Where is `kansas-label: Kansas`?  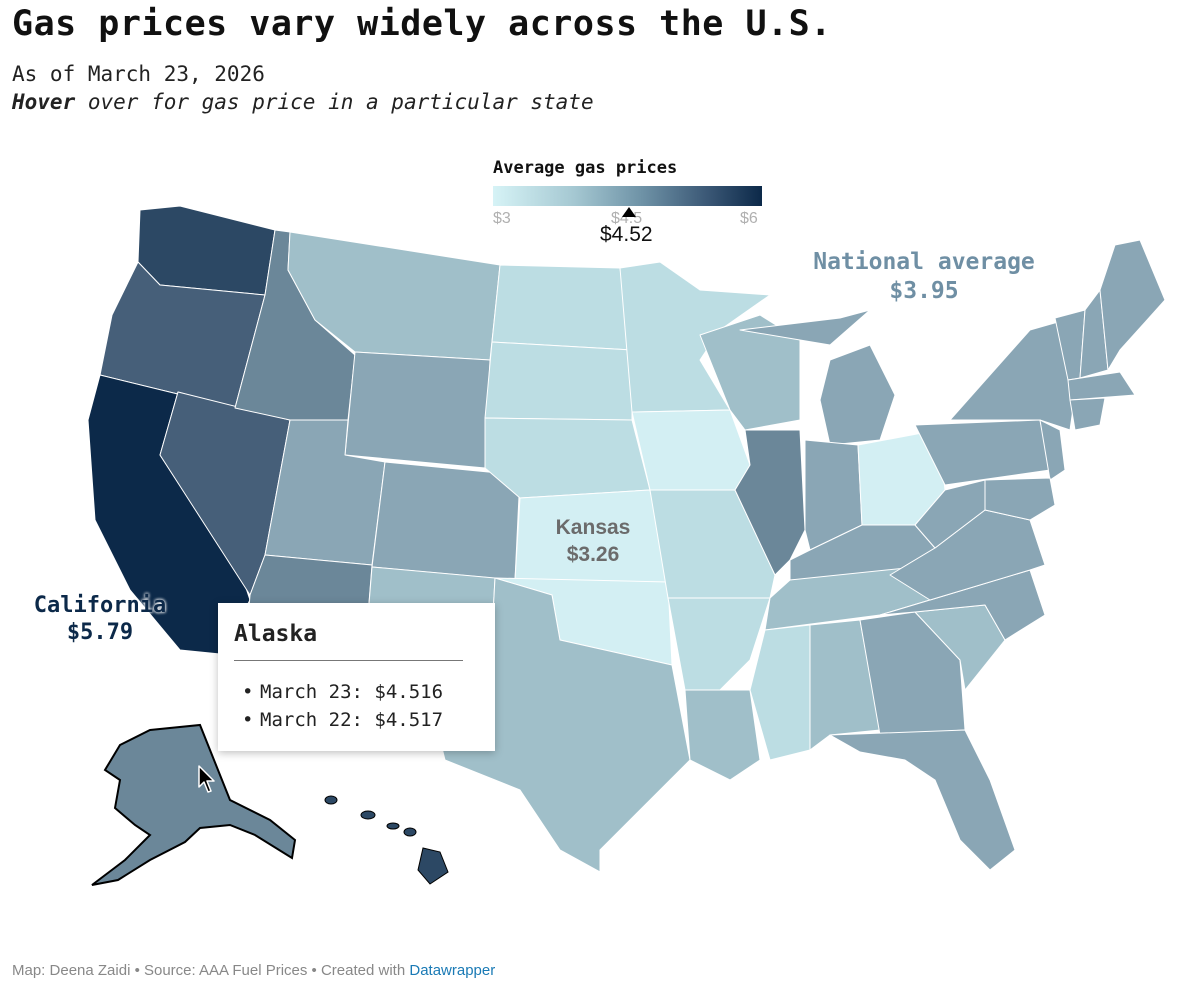
kansas-label: Kansas is located at coordinates (593, 527).